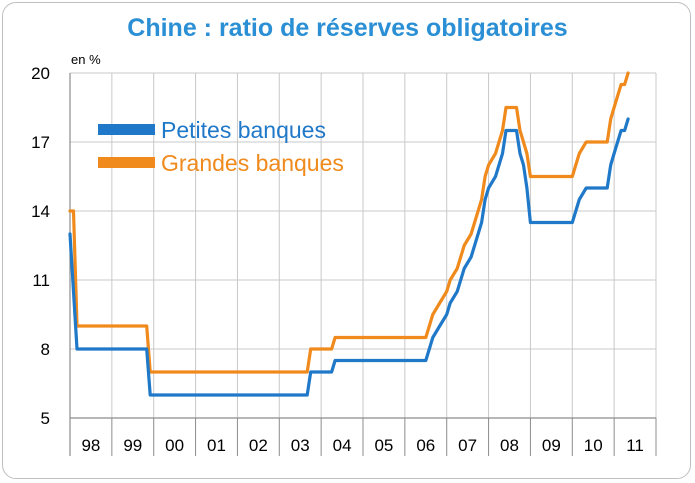 The width and height of the screenshot is (695, 483). I want to click on x-tick-label: 06, so click(425, 445).